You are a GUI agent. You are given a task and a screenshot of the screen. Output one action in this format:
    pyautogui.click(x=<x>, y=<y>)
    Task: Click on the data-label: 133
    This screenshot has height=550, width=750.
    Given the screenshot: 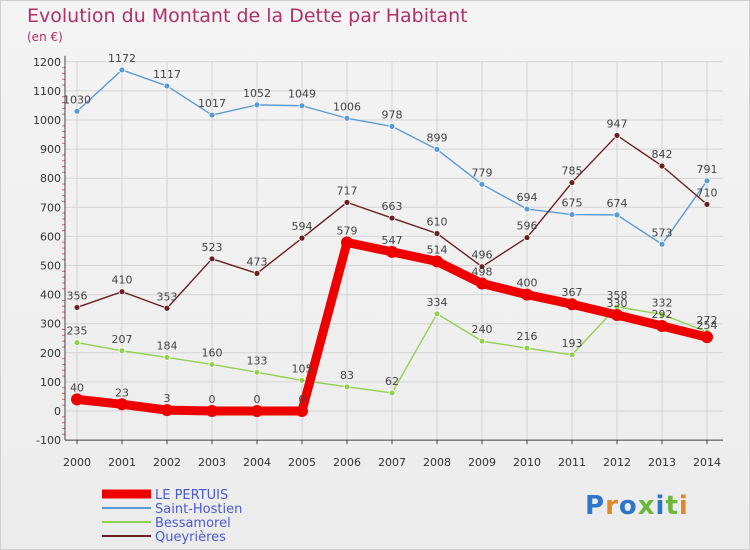 What is the action you would take?
    pyautogui.click(x=257, y=360)
    